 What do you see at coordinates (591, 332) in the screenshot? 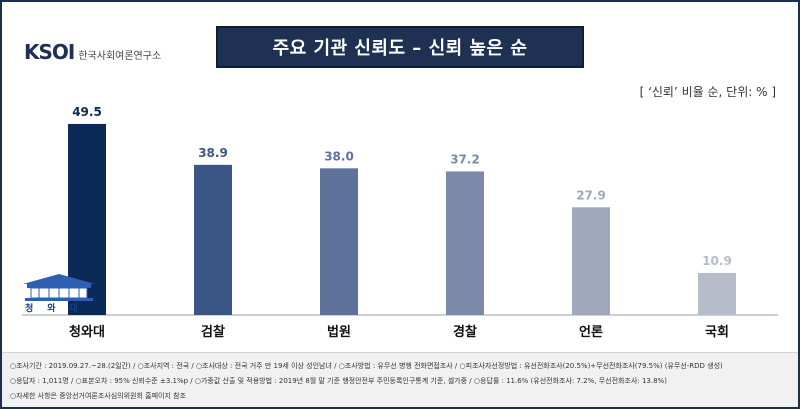
I see `category-label-5: 언론` at bounding box center [591, 332].